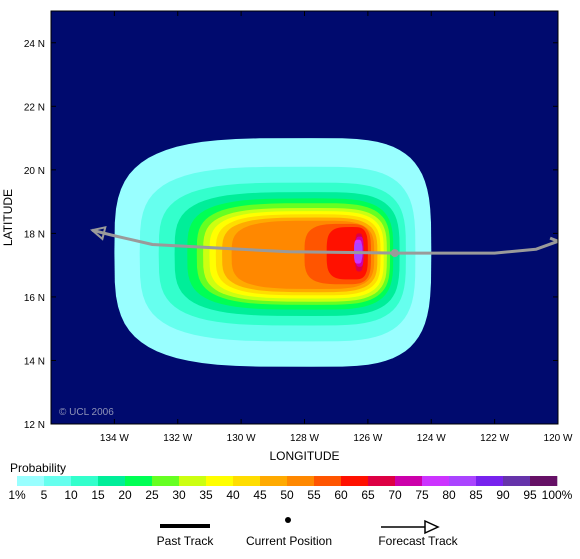 This screenshot has width=580, height=559. I want to click on x-tick-label: 122 W, so click(494, 438).